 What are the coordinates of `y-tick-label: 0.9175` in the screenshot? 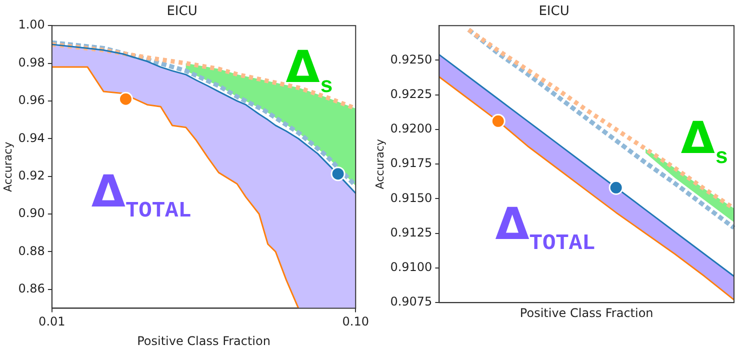 It's located at (411, 163).